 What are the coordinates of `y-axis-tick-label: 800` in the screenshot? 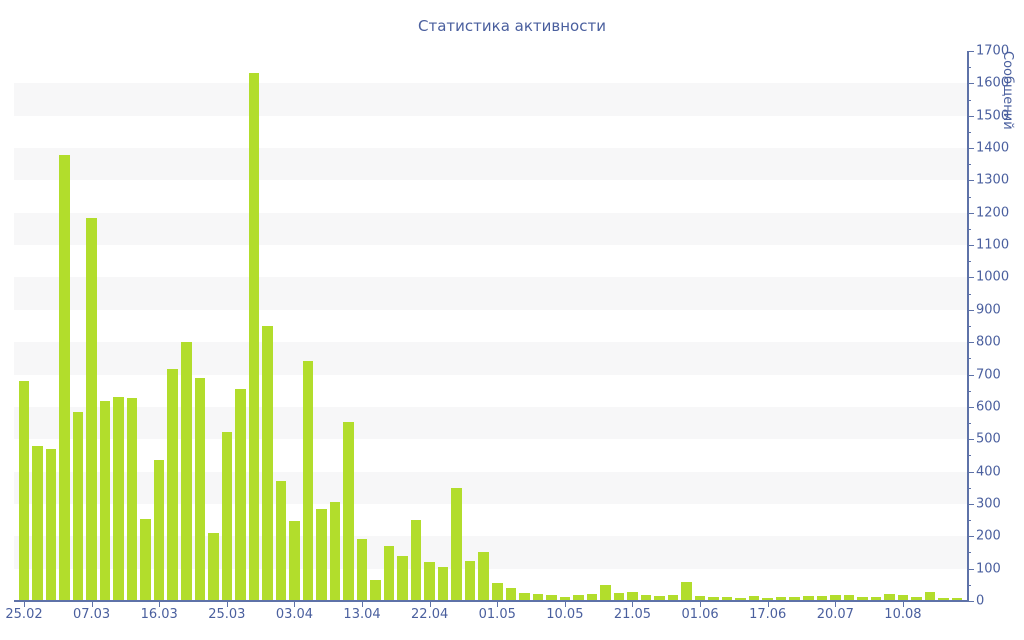 It's located at (988, 342).